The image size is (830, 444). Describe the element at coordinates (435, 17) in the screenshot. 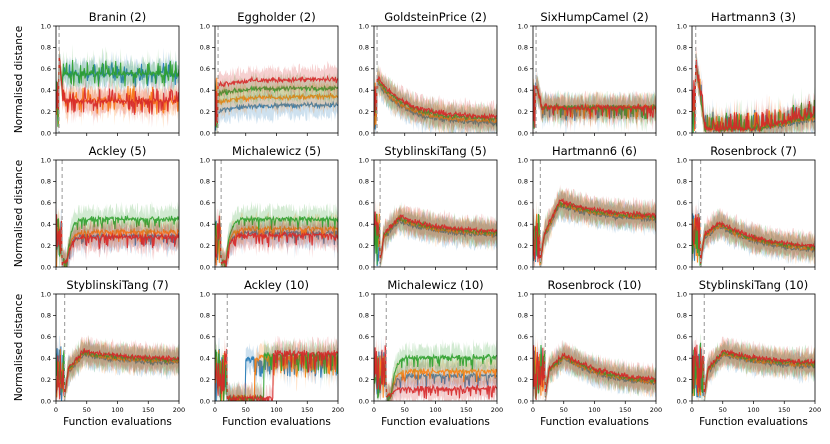

I see `panel-title: GoldsteinPrice (2)` at that location.